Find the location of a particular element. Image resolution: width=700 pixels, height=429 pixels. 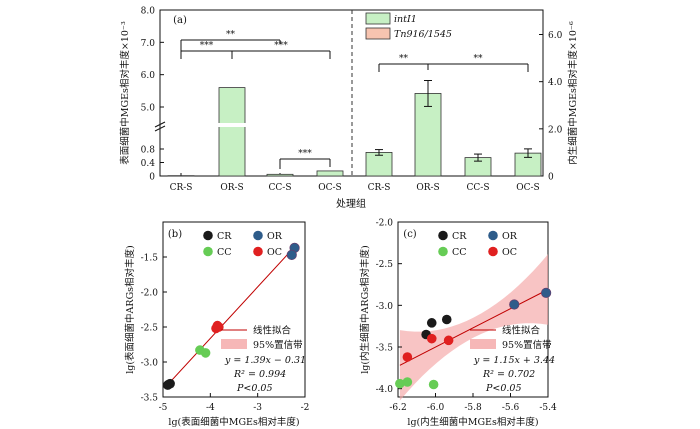

left-y-tick-label: 0.4 is located at coordinates (148, 164).